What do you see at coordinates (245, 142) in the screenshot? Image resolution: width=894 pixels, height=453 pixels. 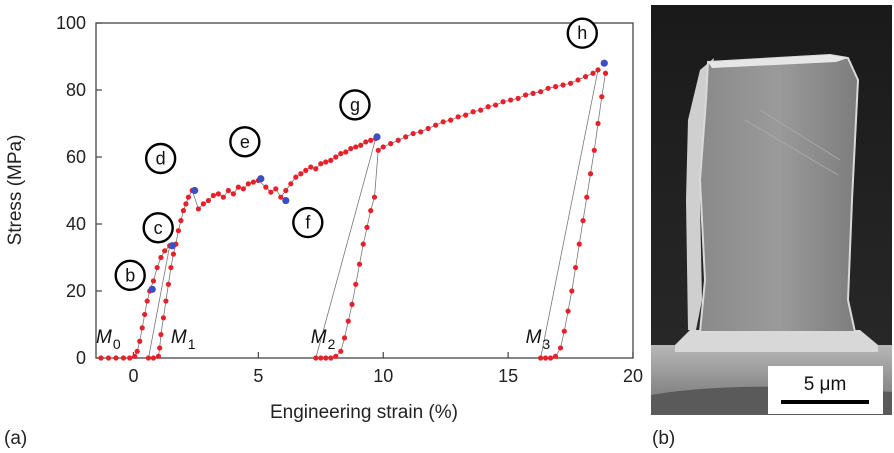 I see `annotation-label: e` at bounding box center [245, 142].